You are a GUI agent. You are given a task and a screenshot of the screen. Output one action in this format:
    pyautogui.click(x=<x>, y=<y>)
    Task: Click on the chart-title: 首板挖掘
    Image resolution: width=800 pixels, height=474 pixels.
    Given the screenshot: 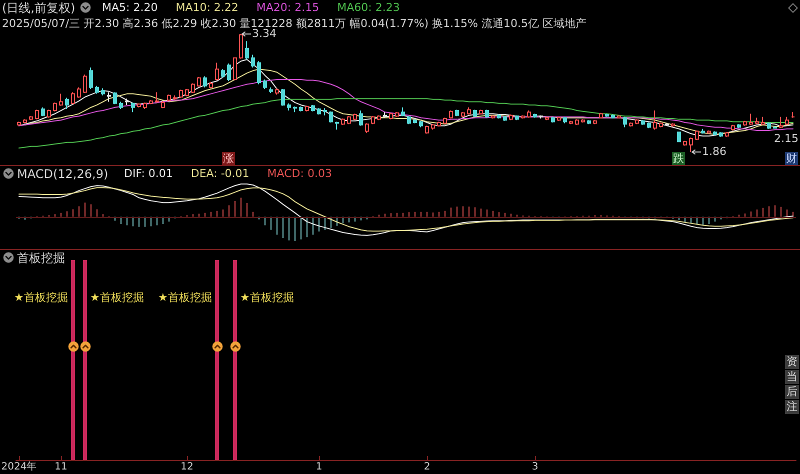 What is the action you would take?
    pyautogui.click(x=41, y=258)
    